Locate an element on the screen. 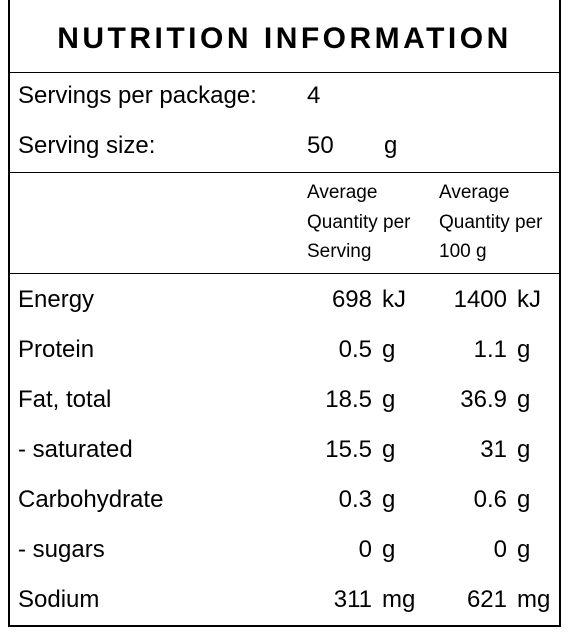  serving-unit: g is located at coordinates (391, 145).